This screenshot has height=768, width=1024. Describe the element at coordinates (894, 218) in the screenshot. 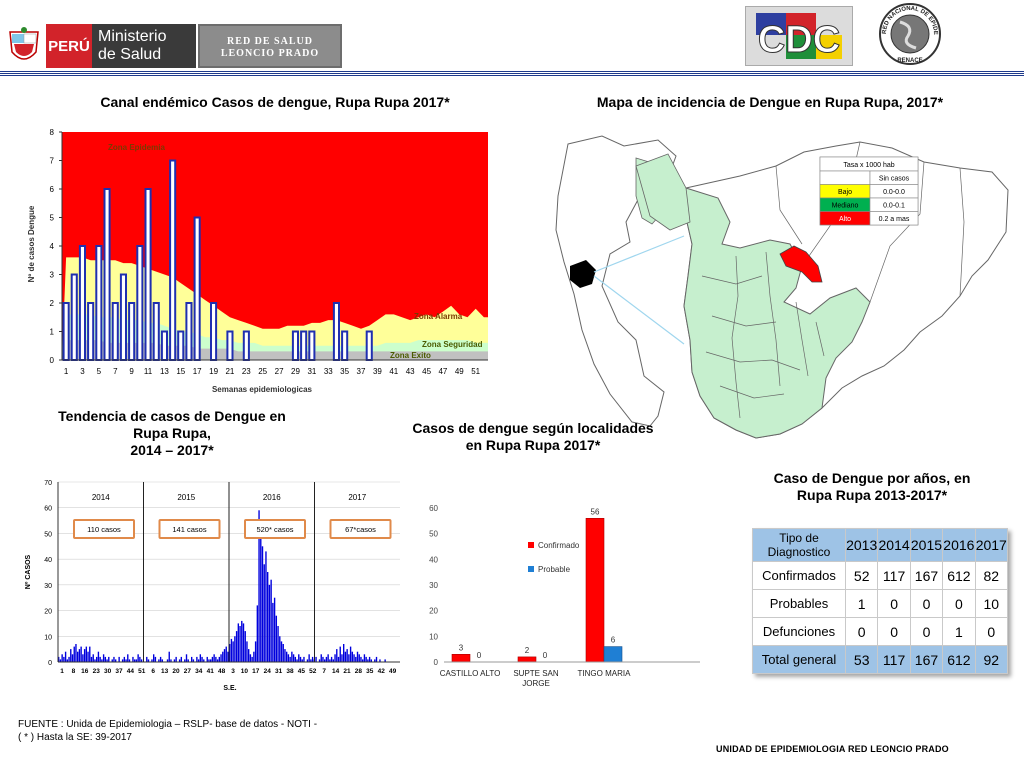

I see `legend-range-cell` at that location.